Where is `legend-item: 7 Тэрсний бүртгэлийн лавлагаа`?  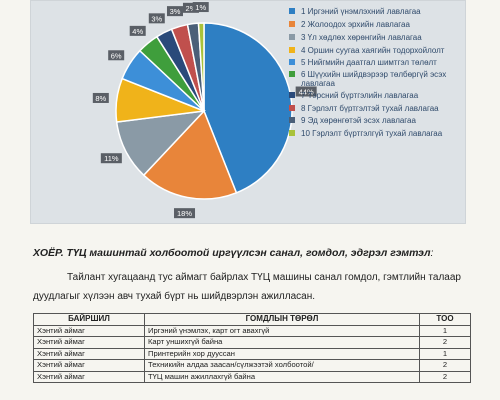
legend-item: 7 Тэрсний бүртгэлийн лавлагаа is located at coordinates (374, 95).